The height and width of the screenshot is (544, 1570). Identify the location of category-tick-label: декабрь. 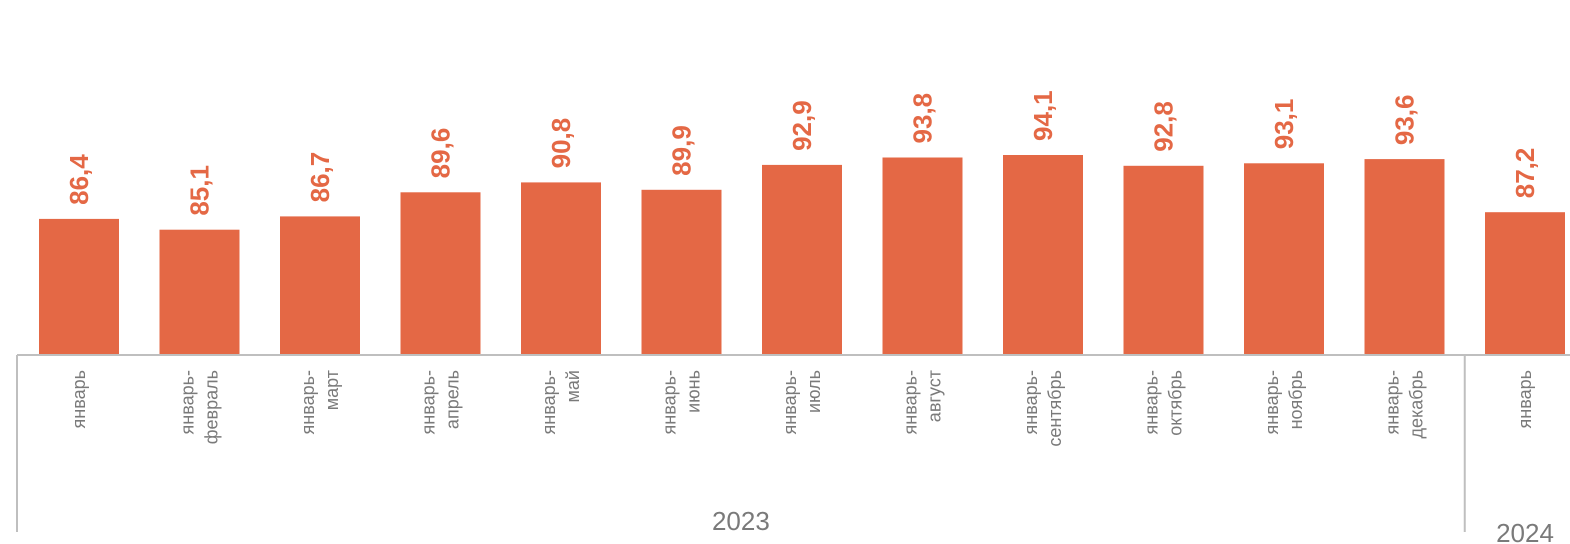
(1417, 404).